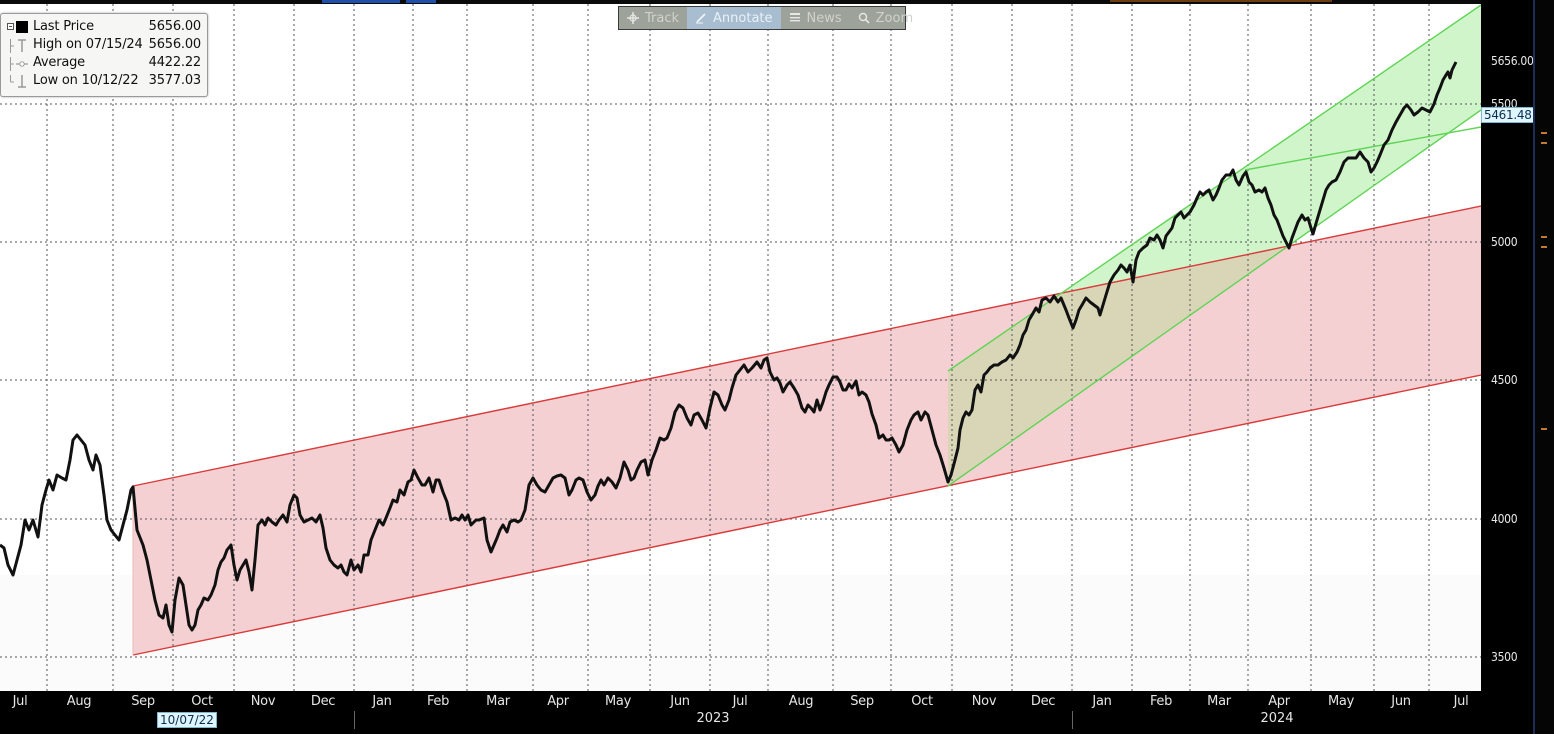 This screenshot has height=734, width=1554. I want to click on legend-value: 4422.22, so click(175, 62).